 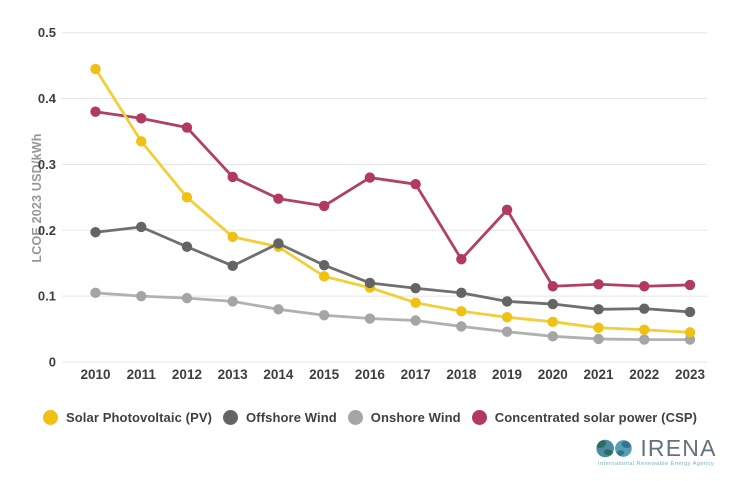 What do you see at coordinates (461, 374) in the screenshot?
I see `x-tick-label: 2018` at bounding box center [461, 374].